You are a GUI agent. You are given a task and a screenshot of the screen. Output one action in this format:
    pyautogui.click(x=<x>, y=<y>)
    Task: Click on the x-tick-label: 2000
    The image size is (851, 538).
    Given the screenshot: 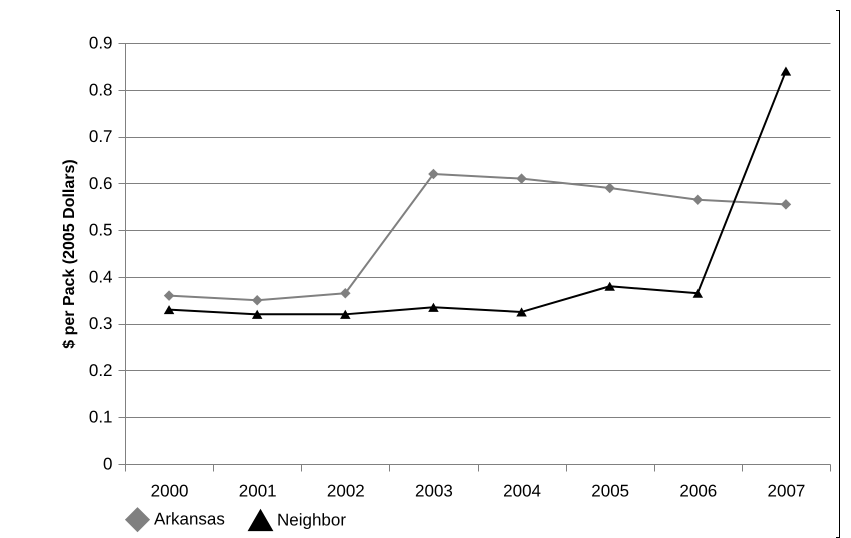 What is the action you would take?
    pyautogui.click(x=169, y=491)
    